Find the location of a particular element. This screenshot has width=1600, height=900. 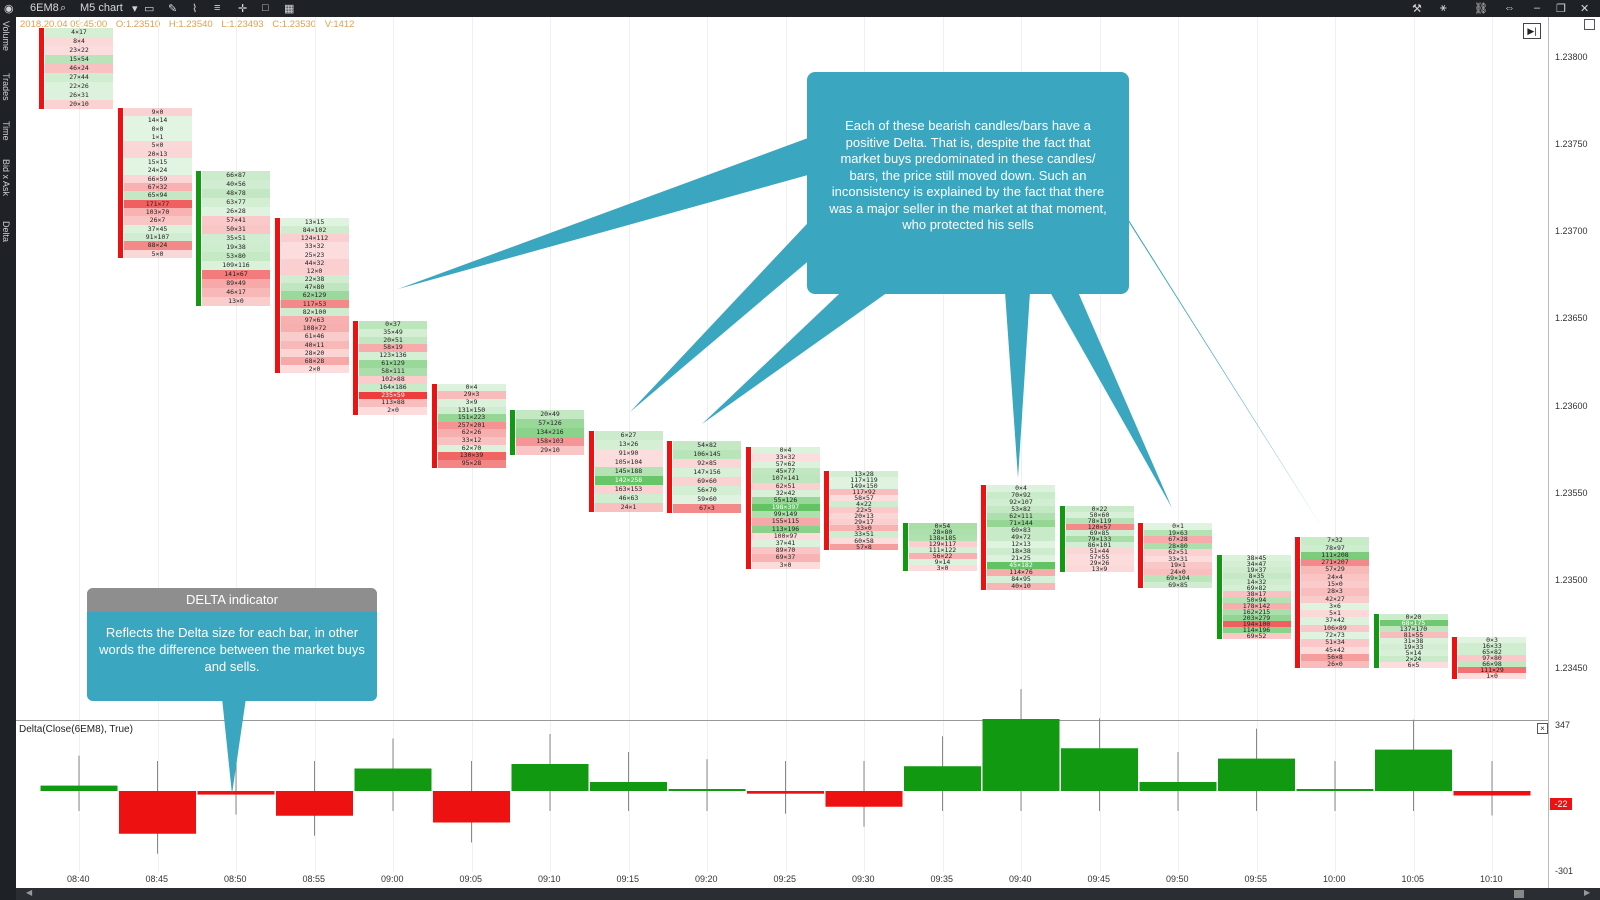

footprint-cell: 57×55 is located at coordinates (1099, 556).